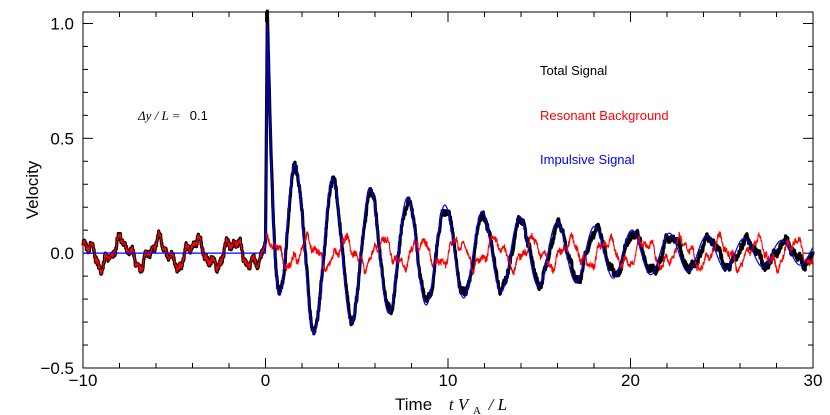 This screenshot has height=415, width=830. Describe the element at coordinates (159, 115) in the screenshot. I see `delta-annotation-label: Δy / L =` at that location.